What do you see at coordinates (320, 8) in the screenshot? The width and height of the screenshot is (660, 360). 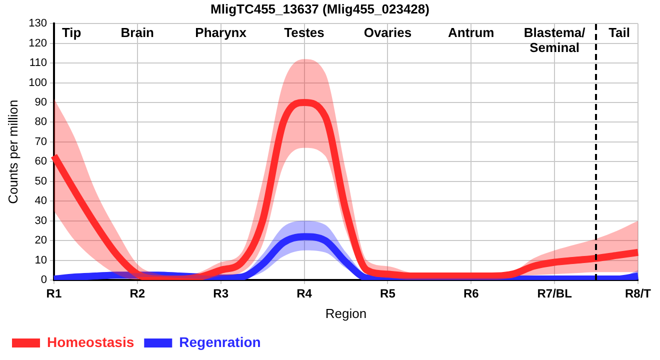 I see `chart-title: MligTC455_13637 (Mlig455_023428)` at bounding box center [320, 8].